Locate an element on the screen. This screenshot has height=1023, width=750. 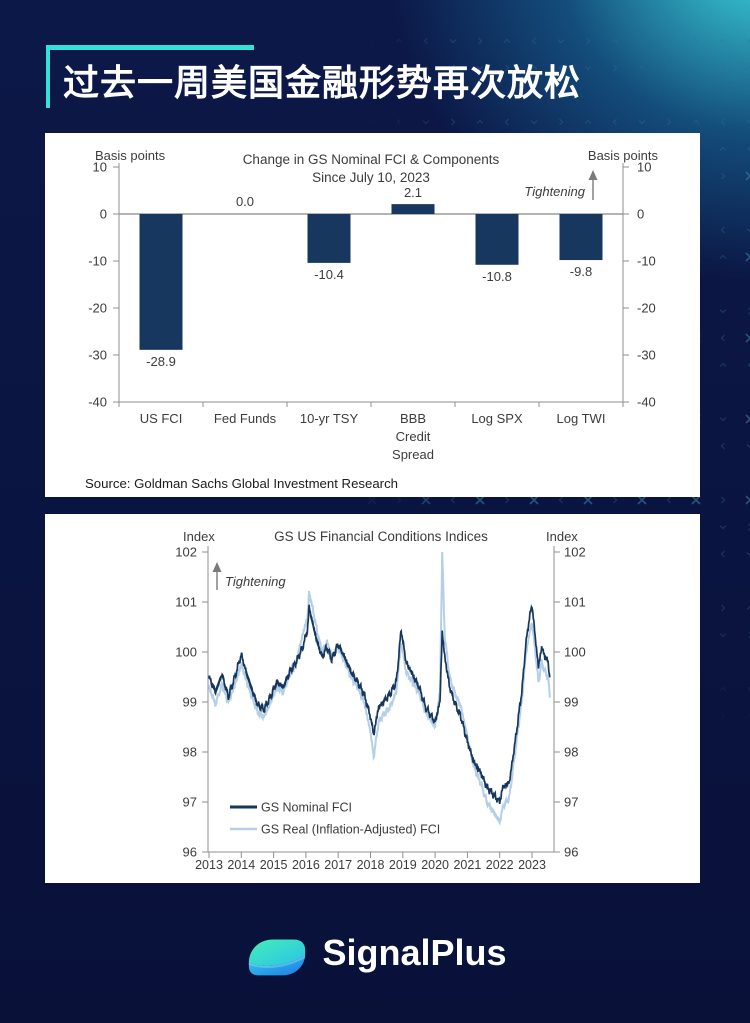
category-label: BBB is located at coordinates (413, 418).